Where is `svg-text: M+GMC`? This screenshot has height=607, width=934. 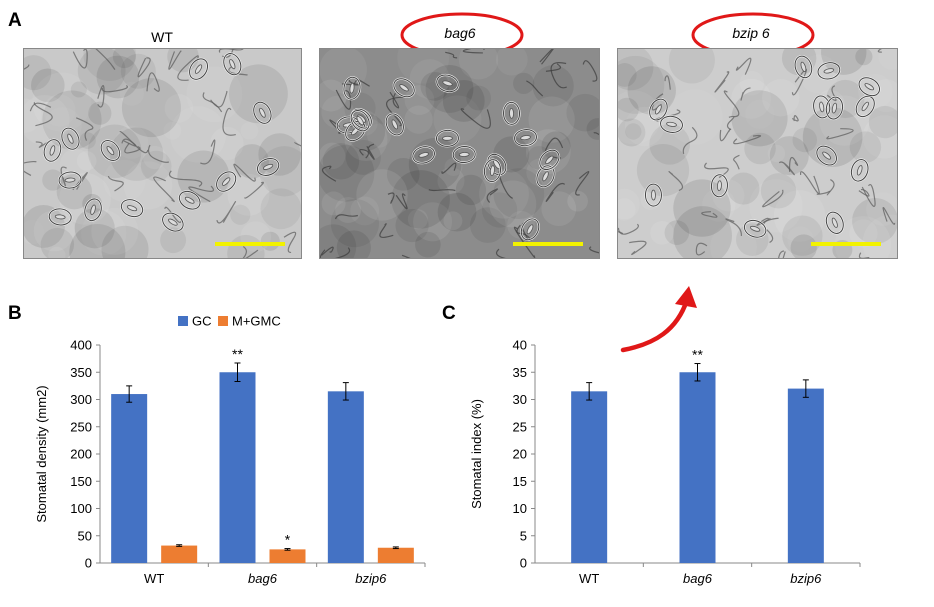 svg-text: M+GMC is located at coordinates (256, 321).